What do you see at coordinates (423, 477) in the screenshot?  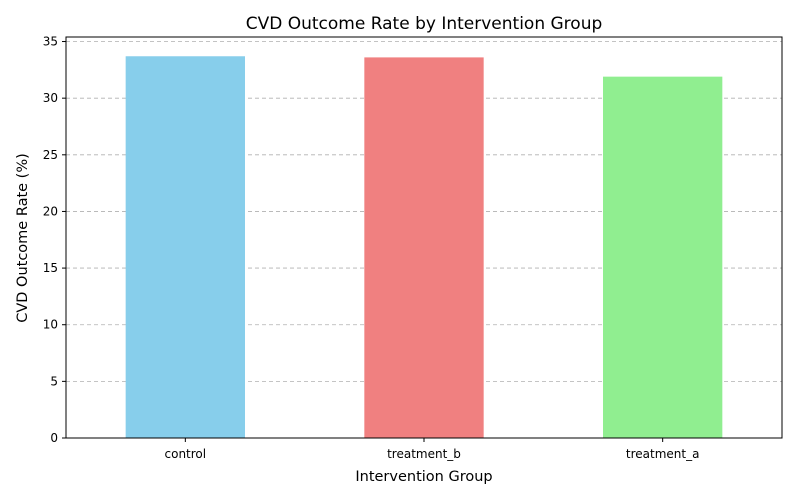 I see `x-axis-label: Intervention Group` at bounding box center [423, 477].